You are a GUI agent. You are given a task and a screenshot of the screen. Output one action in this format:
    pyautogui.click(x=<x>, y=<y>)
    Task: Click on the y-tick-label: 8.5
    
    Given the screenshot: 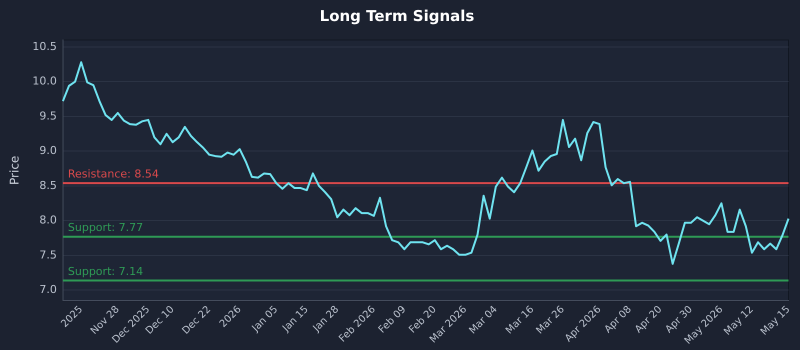 What is the action you would take?
    pyautogui.click(x=48, y=185)
    